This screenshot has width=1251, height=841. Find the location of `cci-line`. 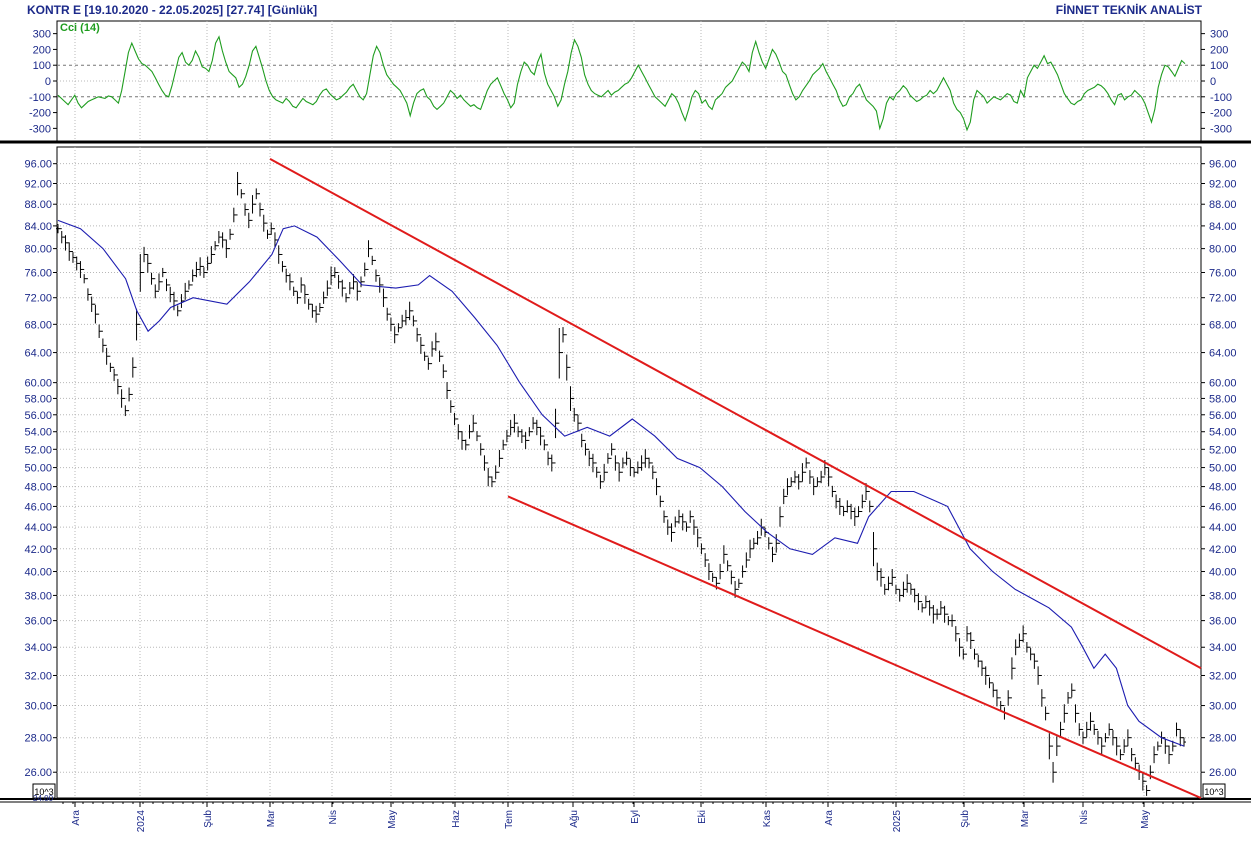

cci-line is located at coordinates (621, 83).